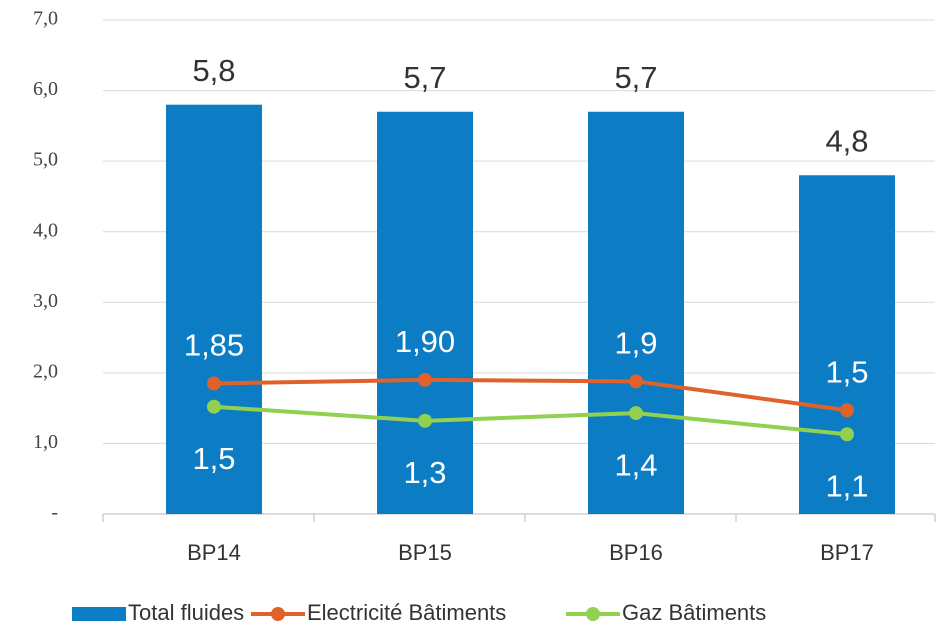 The width and height of the screenshot is (943, 630). Describe the element at coordinates (213, 70) in the screenshot. I see `data-label: 5,8` at that location.